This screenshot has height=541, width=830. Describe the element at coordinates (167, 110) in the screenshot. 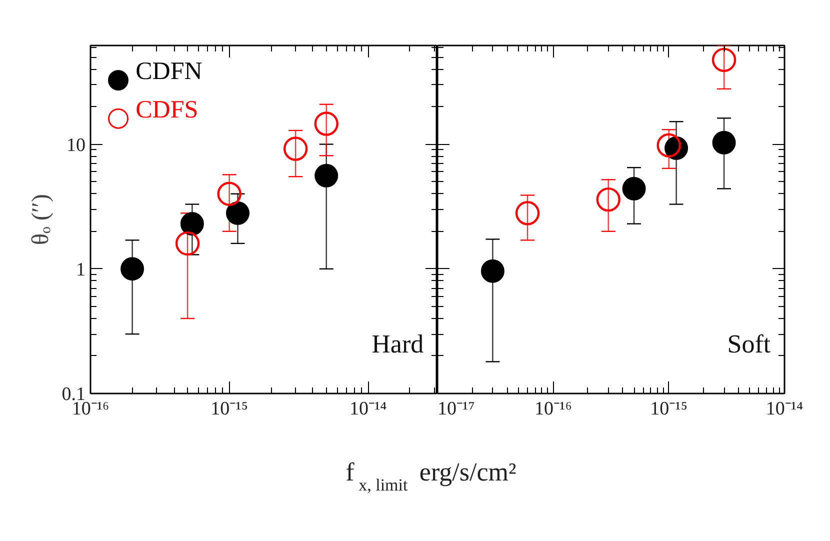

I see `legend-label: CDFS` at that location.